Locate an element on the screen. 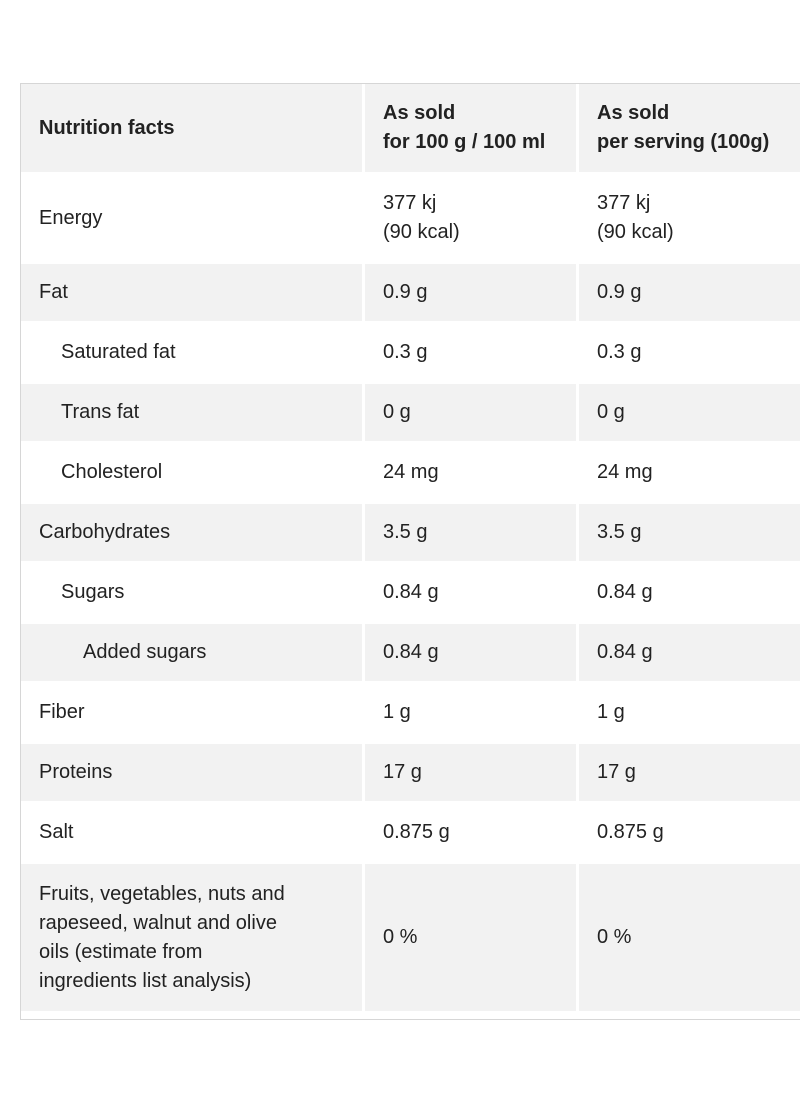  added-sugars-serving: 0.84 g is located at coordinates (689, 654).